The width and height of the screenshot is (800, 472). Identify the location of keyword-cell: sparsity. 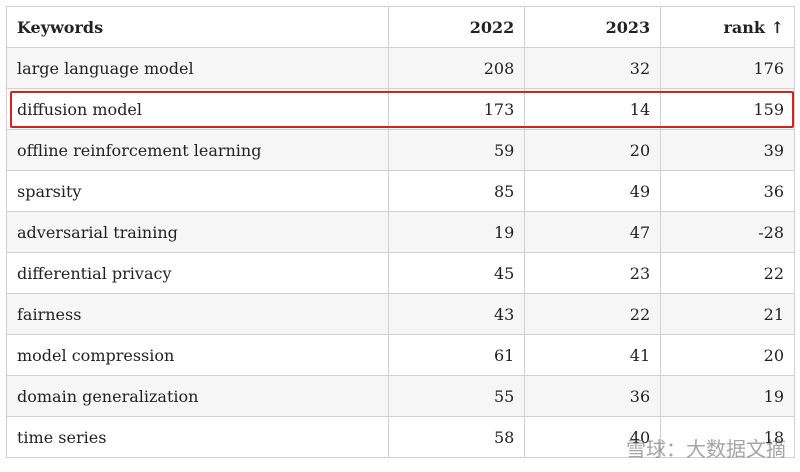
(197, 191).